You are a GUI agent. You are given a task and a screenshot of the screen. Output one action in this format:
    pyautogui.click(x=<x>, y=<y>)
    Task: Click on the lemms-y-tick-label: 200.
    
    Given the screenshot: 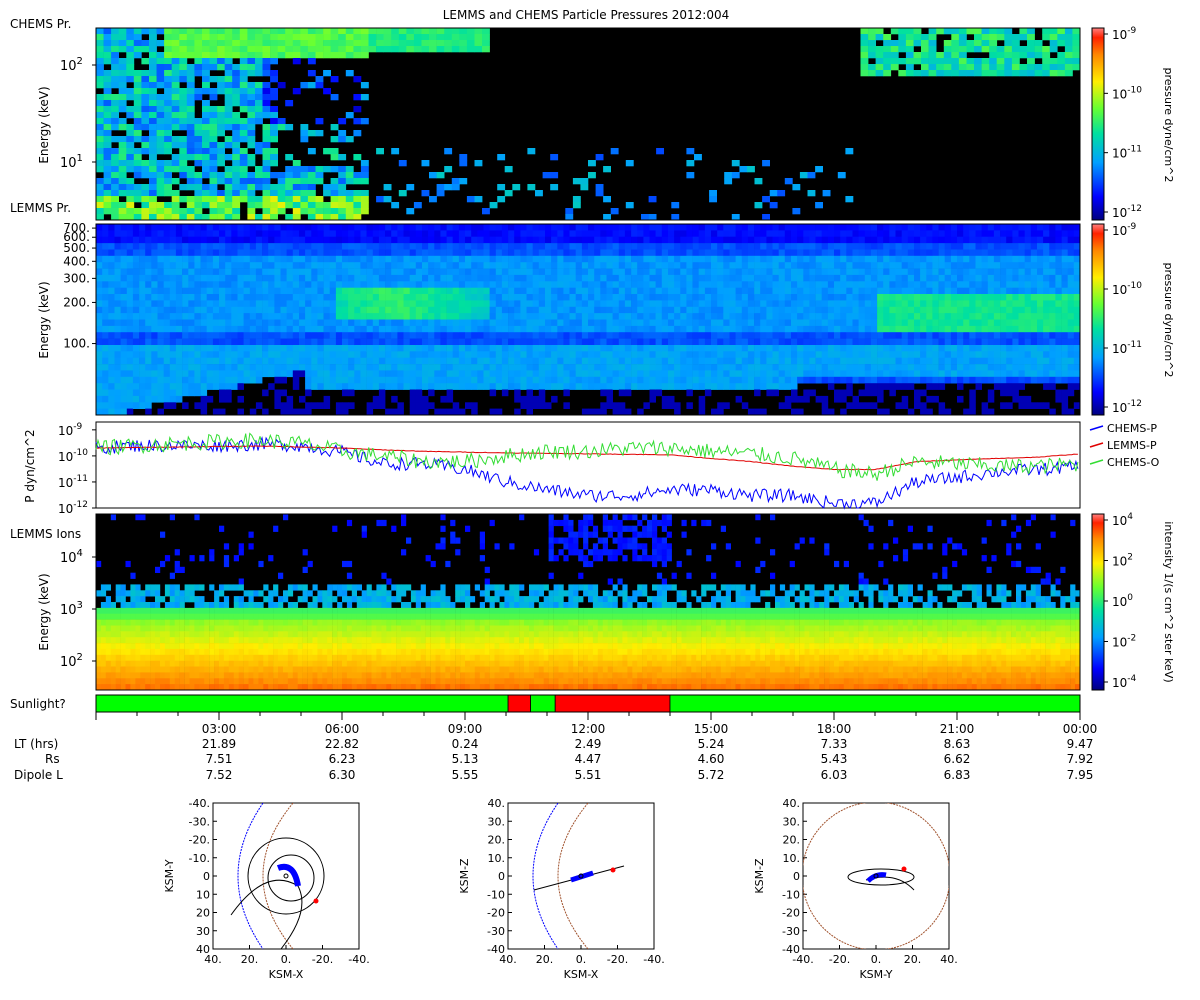 What is the action you would take?
    pyautogui.click(x=76, y=302)
    